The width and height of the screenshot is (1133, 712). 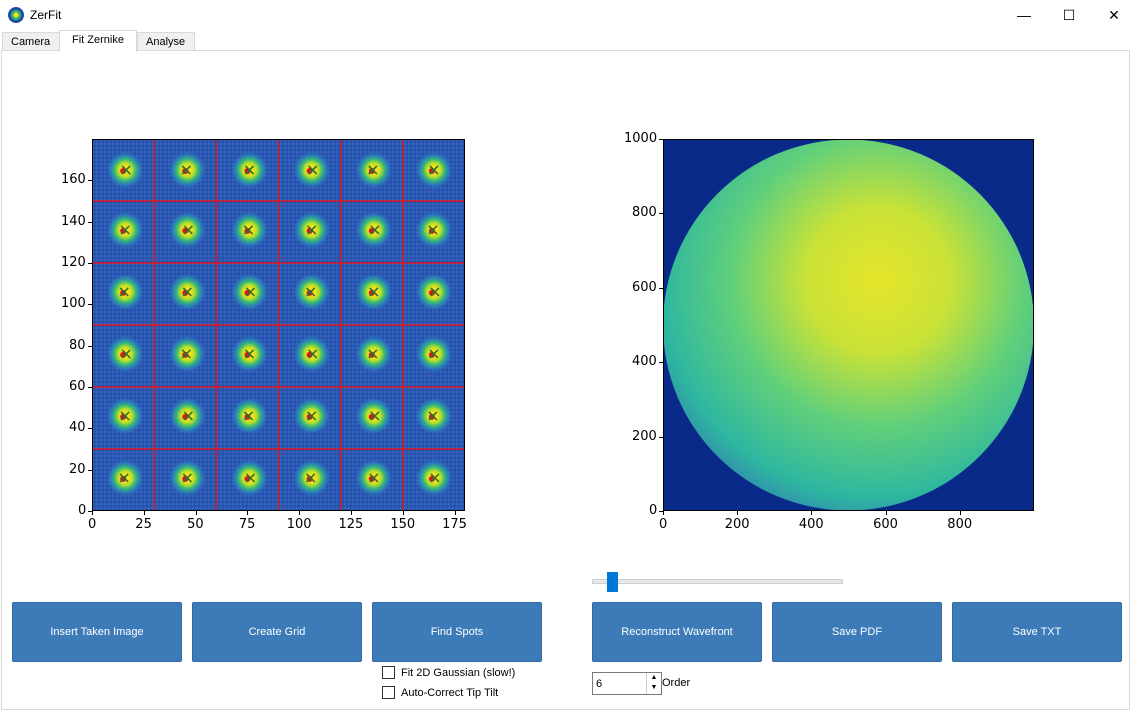 What do you see at coordinates (454, 524) in the screenshot?
I see `spot-x-tick-label: 175` at bounding box center [454, 524].